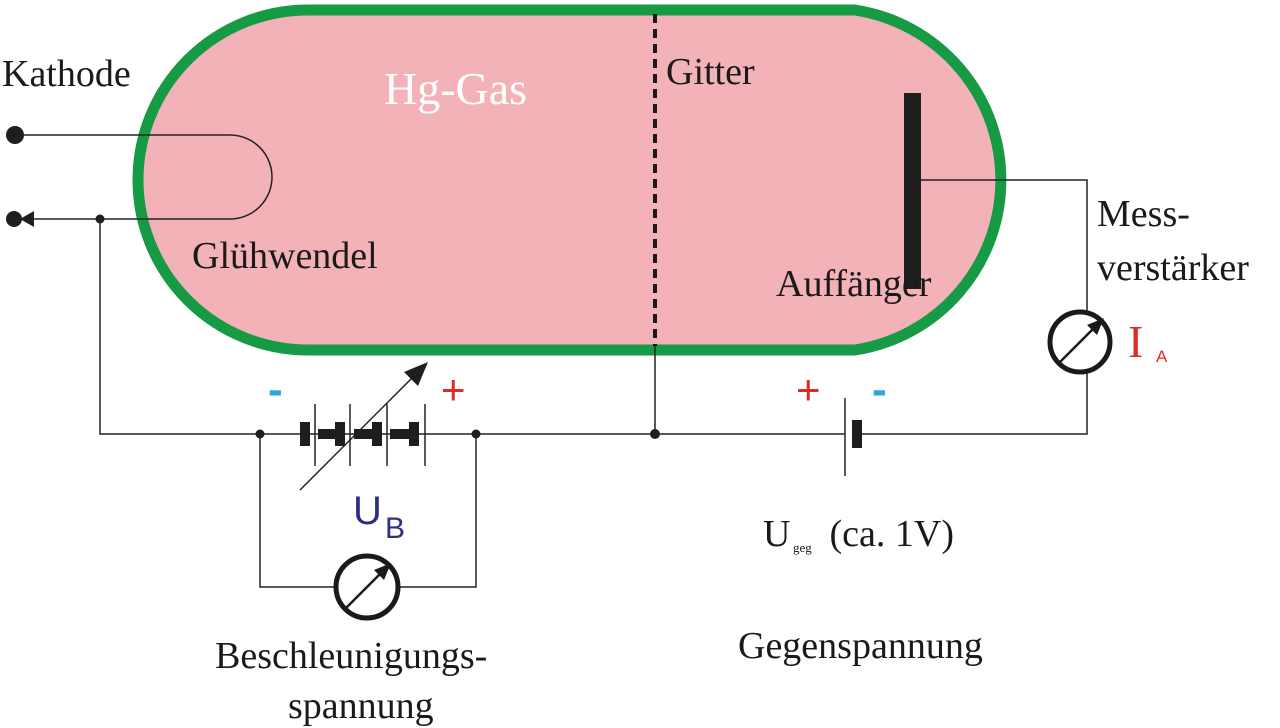  Describe the element at coordinates (453, 389) in the screenshot. I see `accel-plus: +` at that location.